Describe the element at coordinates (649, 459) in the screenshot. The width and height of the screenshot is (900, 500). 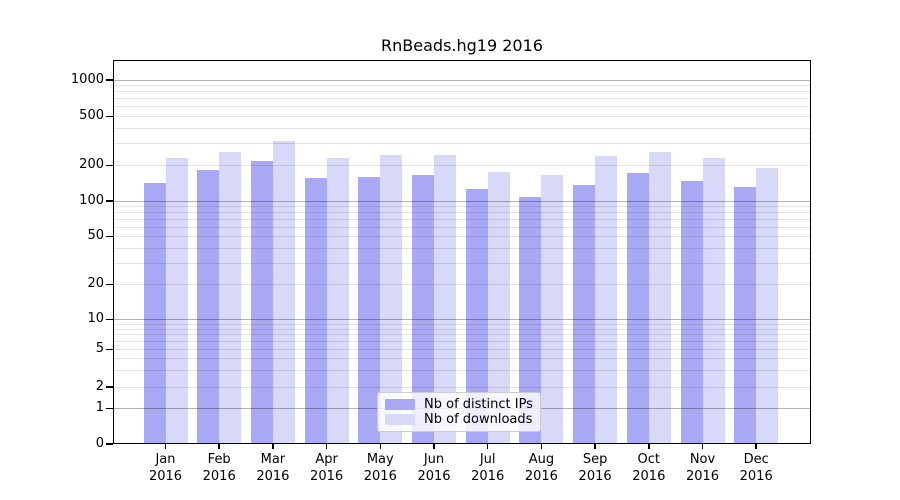
I see `x-tick-label-month: Oct` at that location.